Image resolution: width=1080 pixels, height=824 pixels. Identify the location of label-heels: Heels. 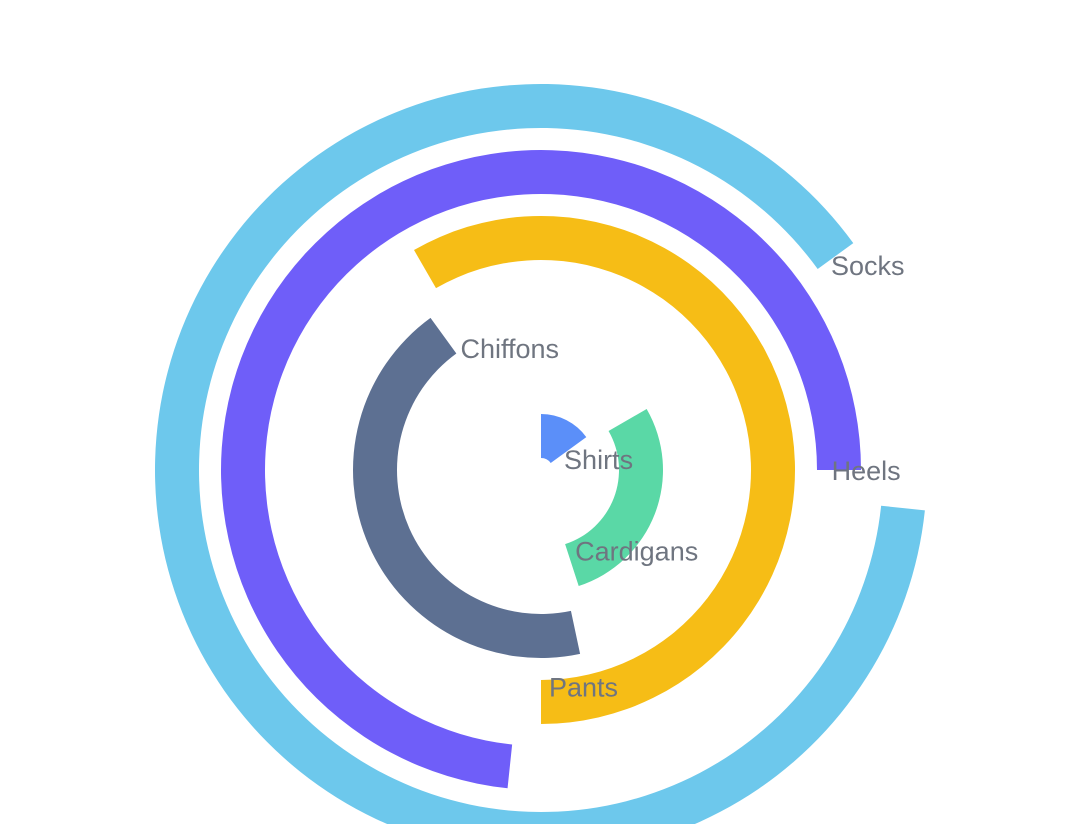
(866, 471).